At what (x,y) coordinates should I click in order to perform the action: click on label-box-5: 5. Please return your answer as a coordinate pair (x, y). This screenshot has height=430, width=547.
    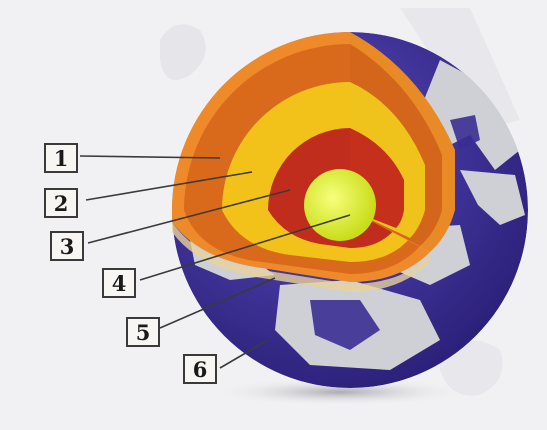
    Looking at the image, I should click on (143, 332).